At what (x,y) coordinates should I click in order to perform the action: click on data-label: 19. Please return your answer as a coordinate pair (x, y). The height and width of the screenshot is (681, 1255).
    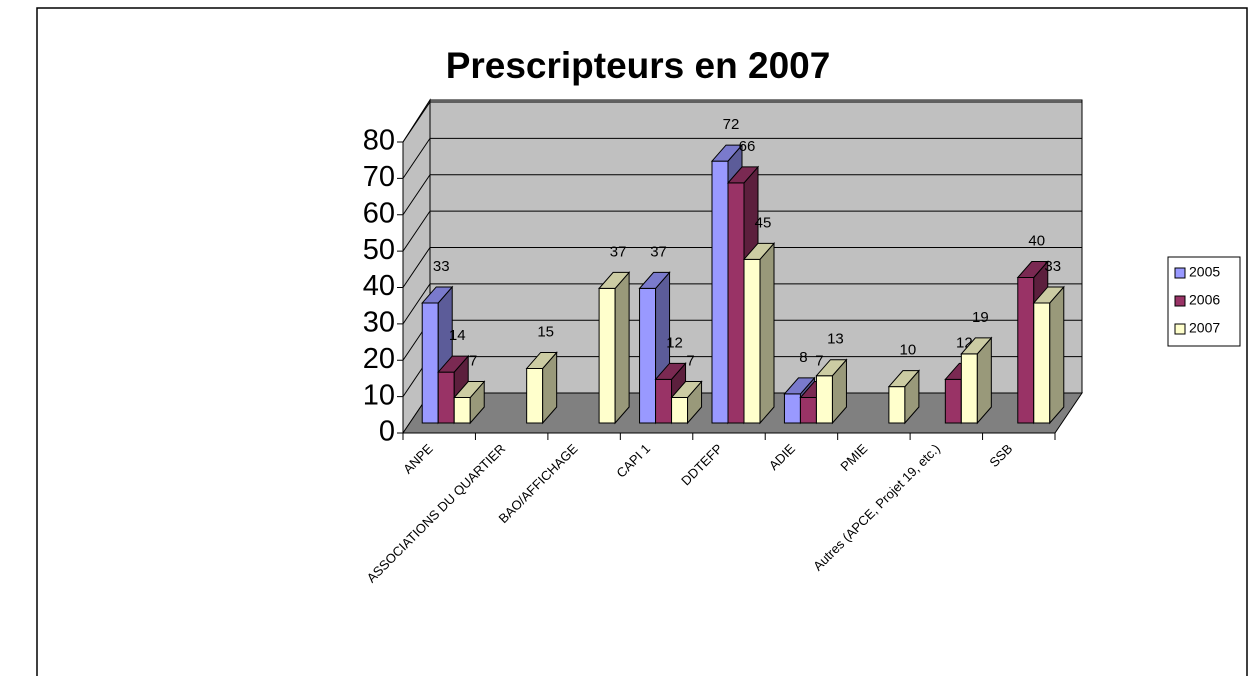
    Looking at the image, I should click on (980, 317).